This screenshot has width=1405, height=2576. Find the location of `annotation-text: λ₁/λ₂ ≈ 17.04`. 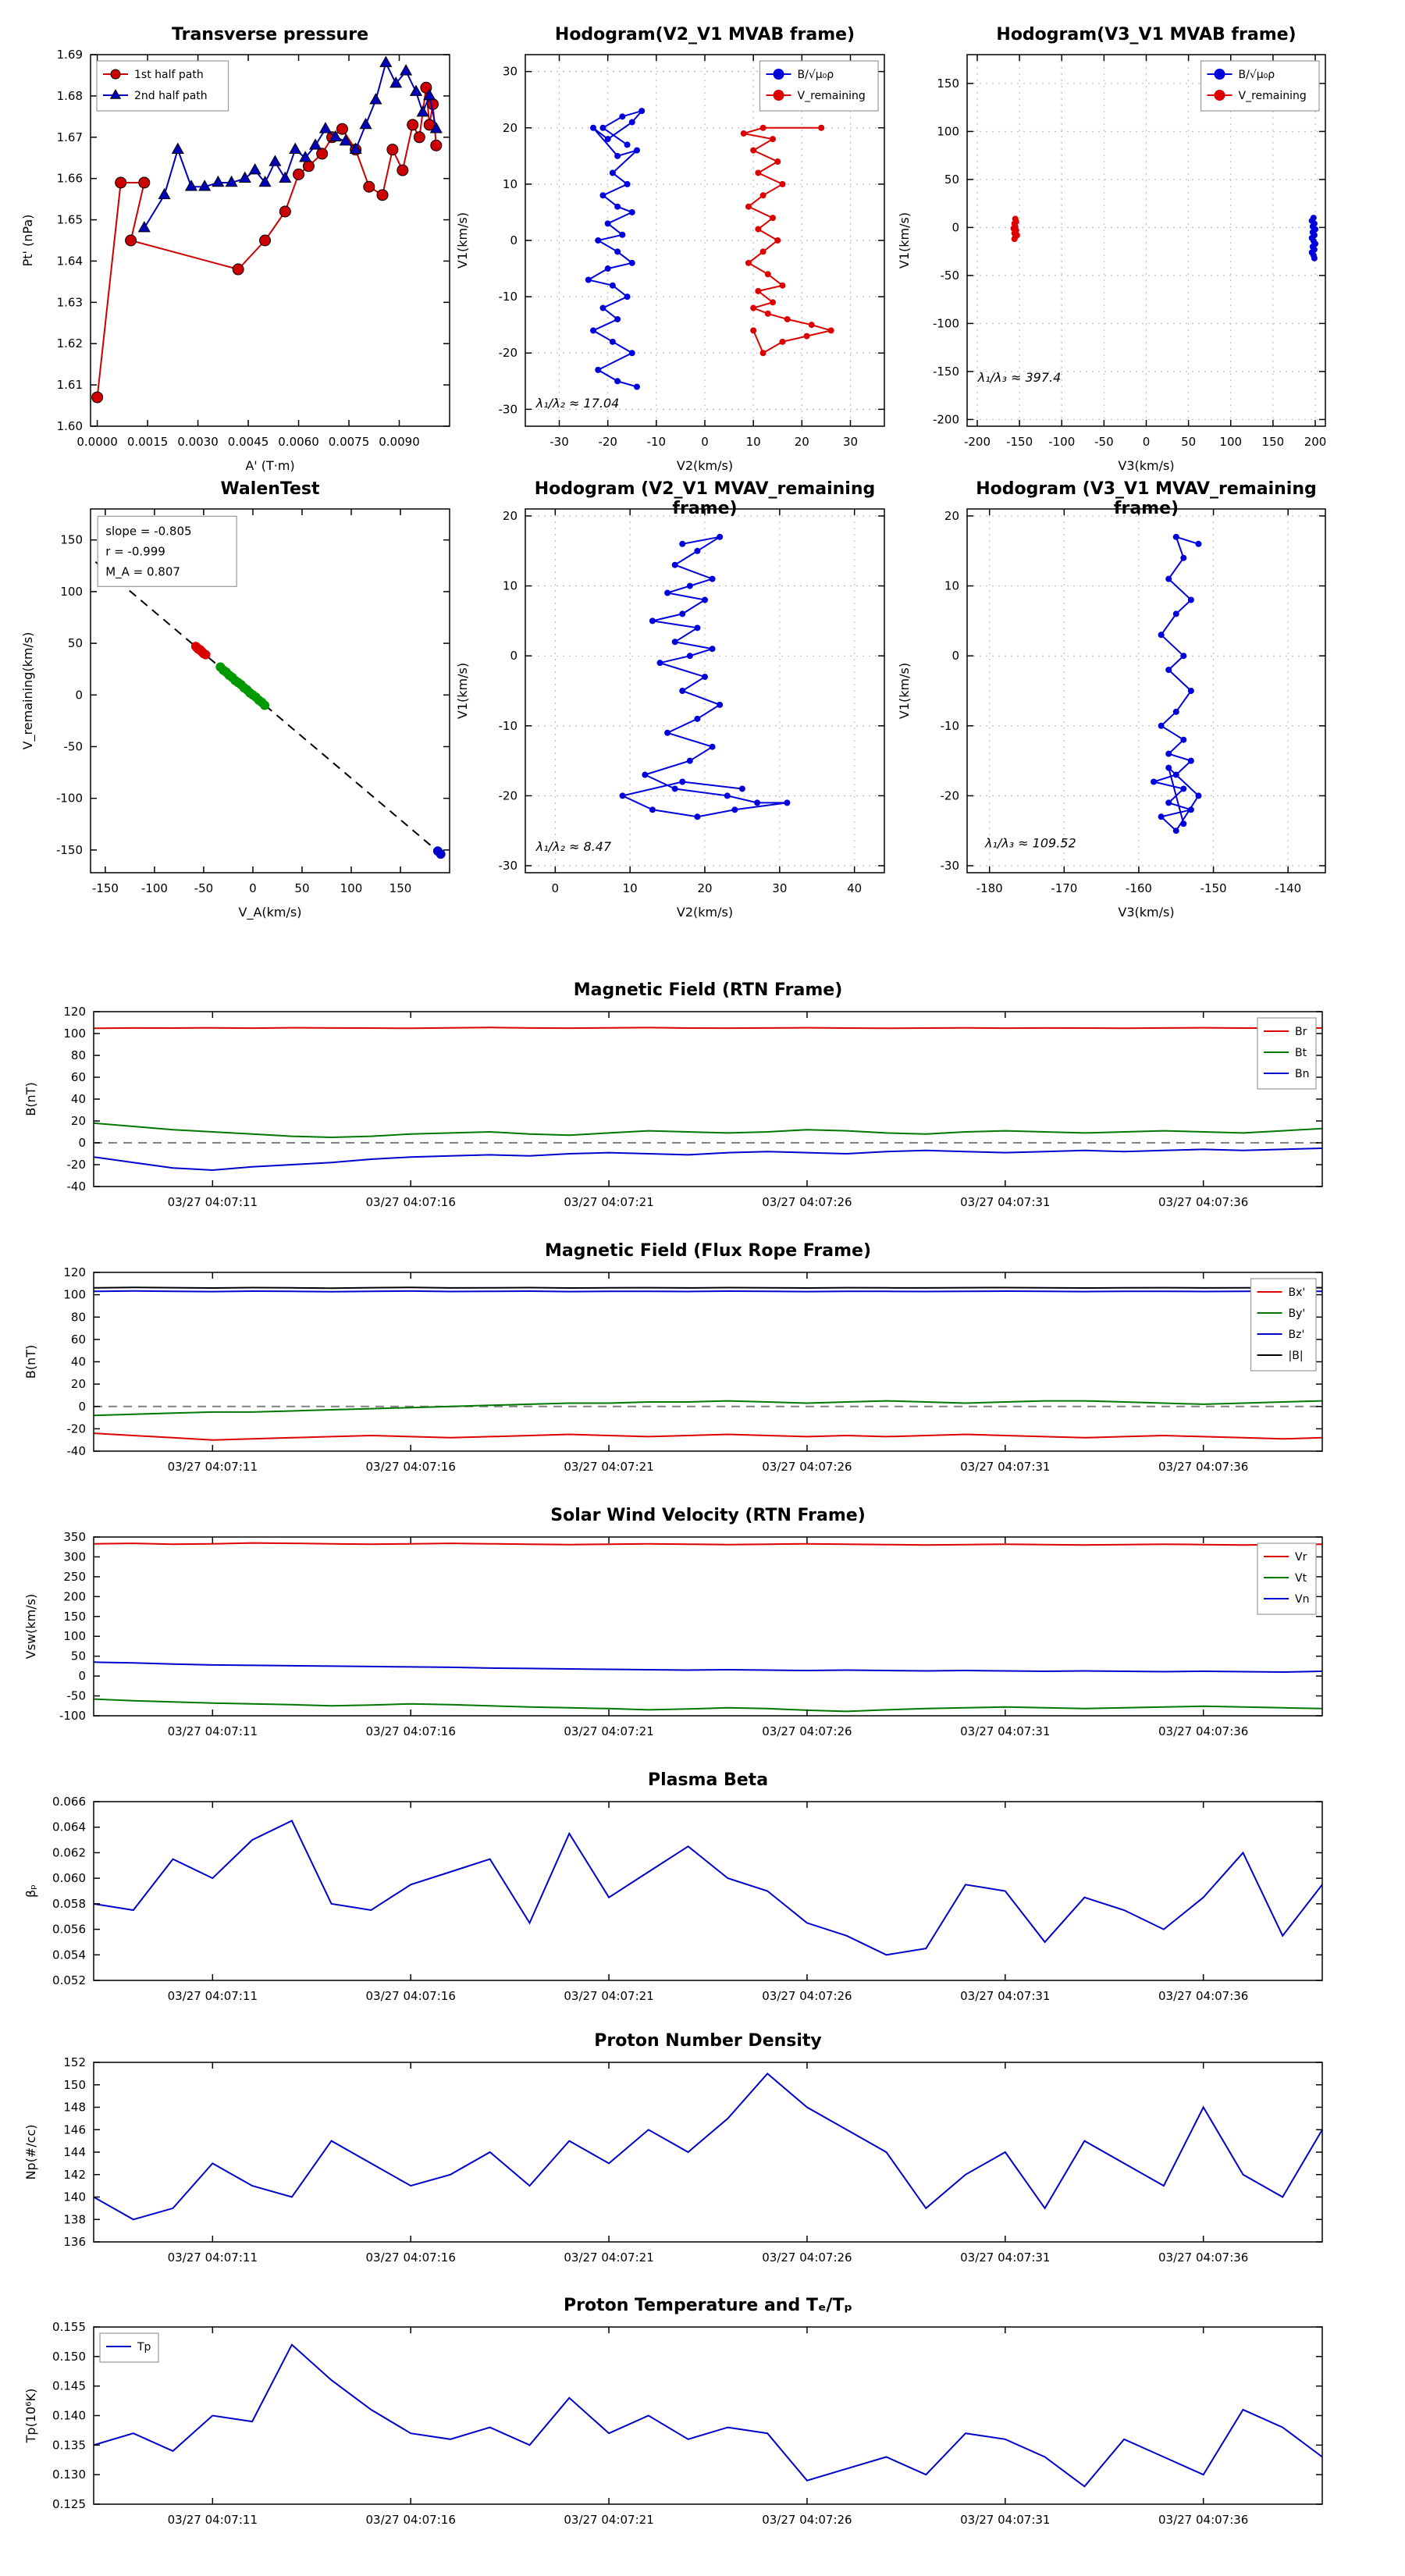

annotation-text: λ₁/λ₂ ≈ 17.04 is located at coordinates (577, 404).